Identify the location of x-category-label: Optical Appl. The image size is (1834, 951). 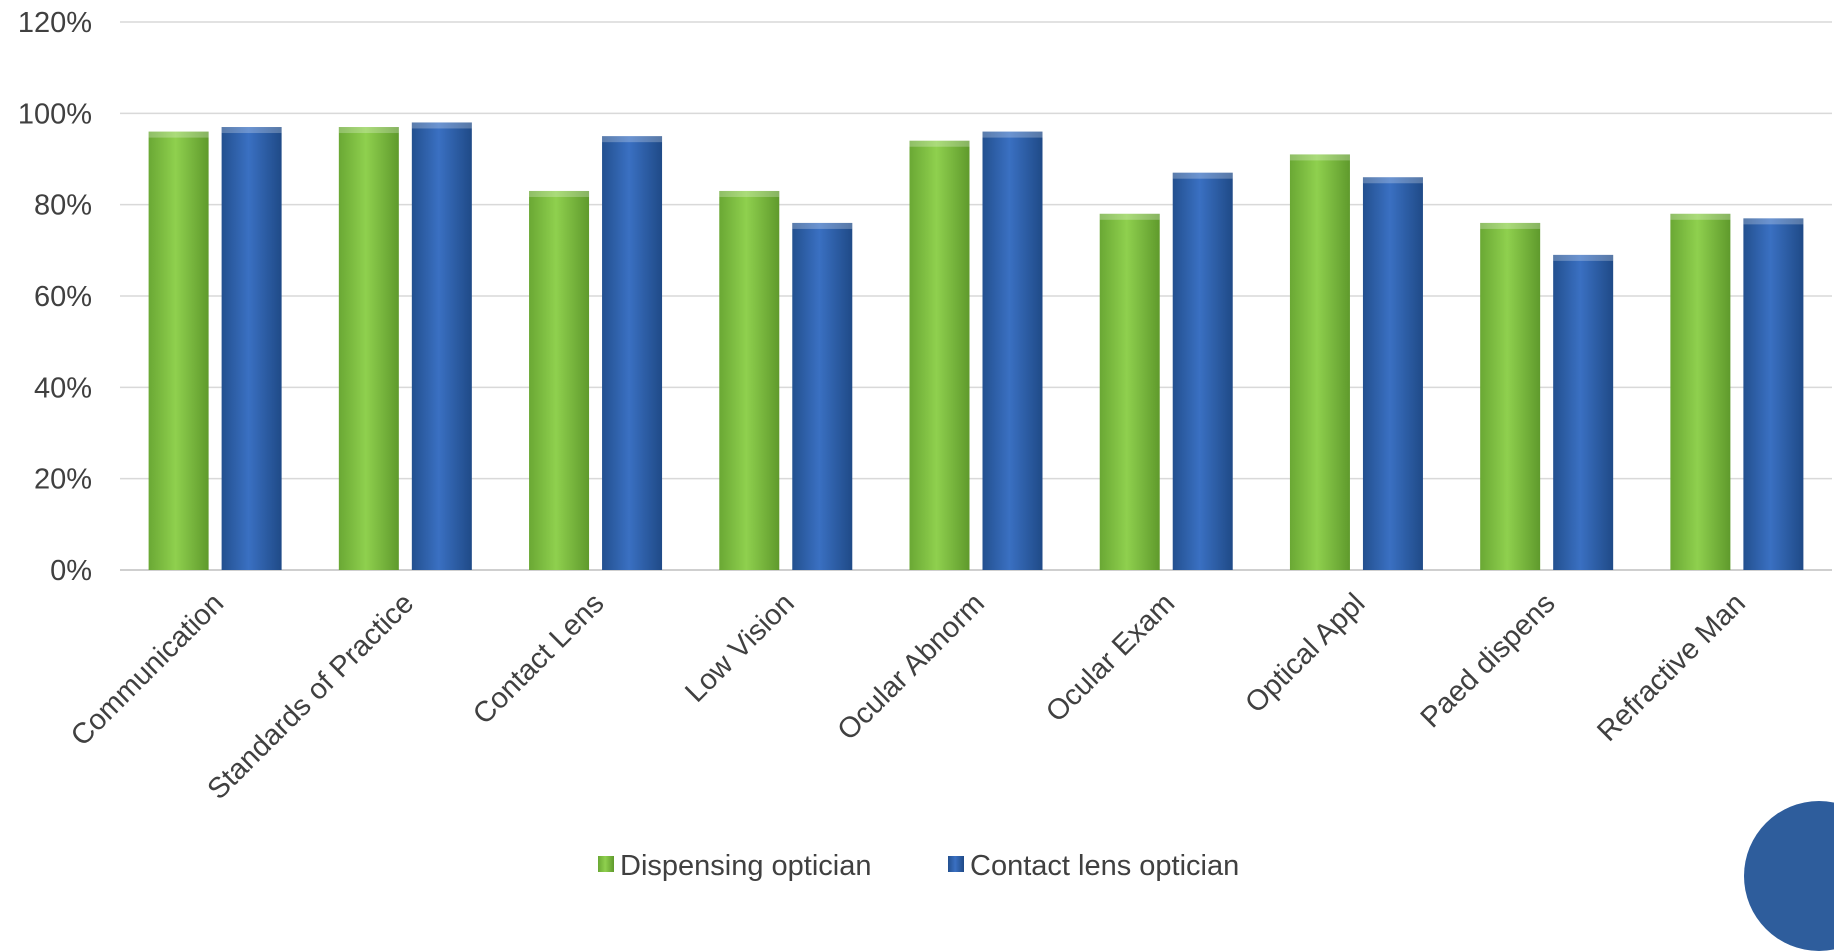
(1305, 653).